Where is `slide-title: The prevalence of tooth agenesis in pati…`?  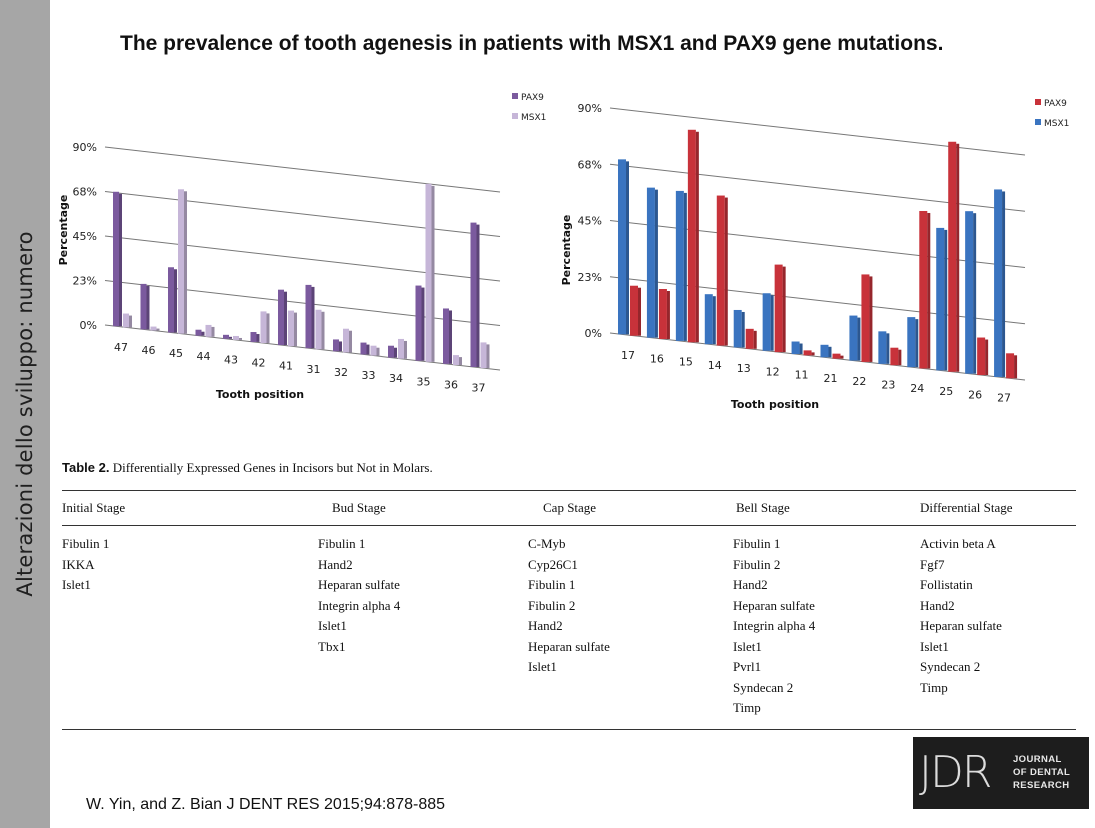 slide-title: The prevalence of tooth agenesis in pati… is located at coordinates (532, 43).